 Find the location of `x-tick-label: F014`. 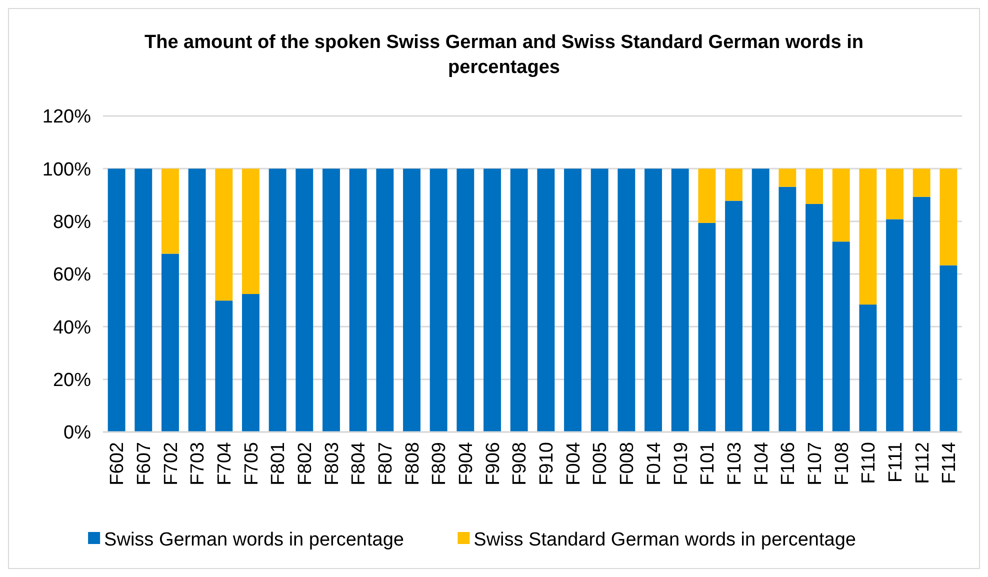

x-tick-label: F014 is located at coordinates (654, 464).